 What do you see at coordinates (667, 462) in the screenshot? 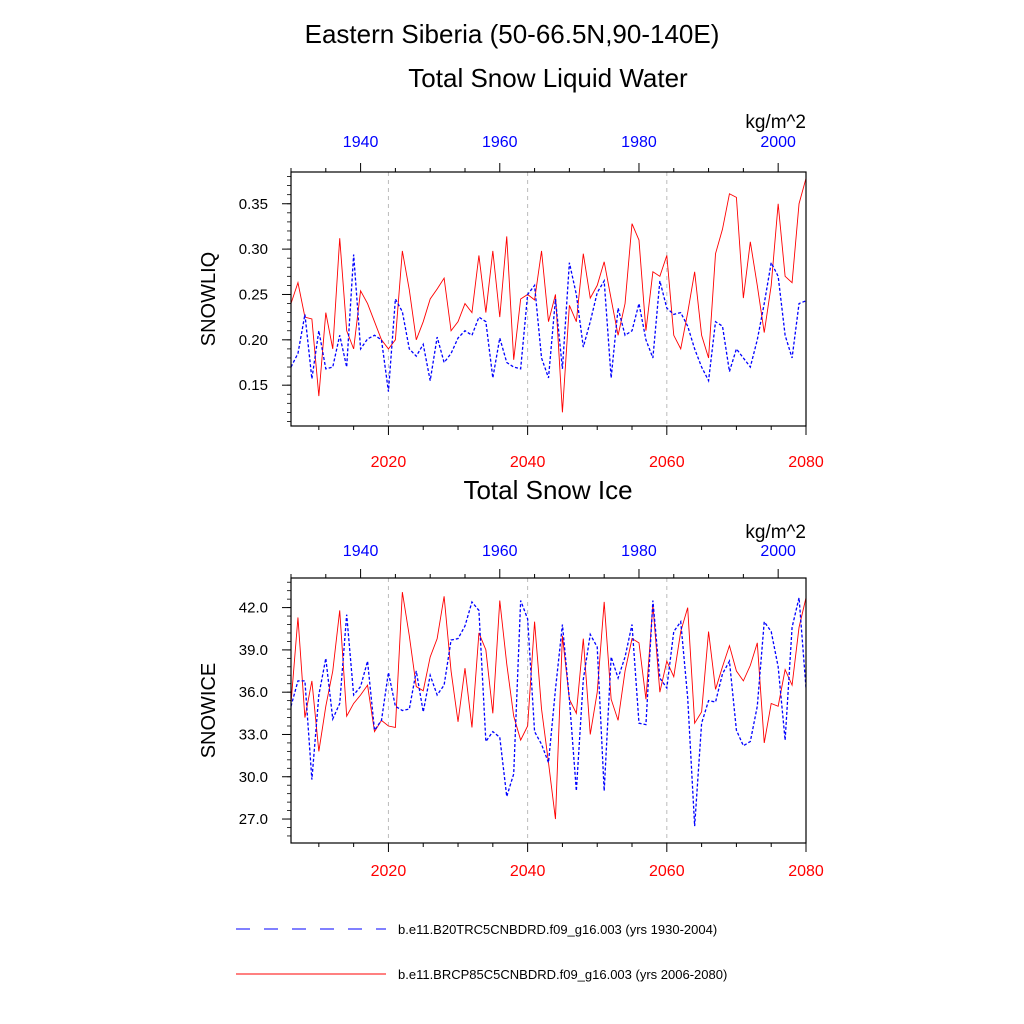
I see `snowliq-x-bottom-tick-label: 2060` at bounding box center [667, 462].